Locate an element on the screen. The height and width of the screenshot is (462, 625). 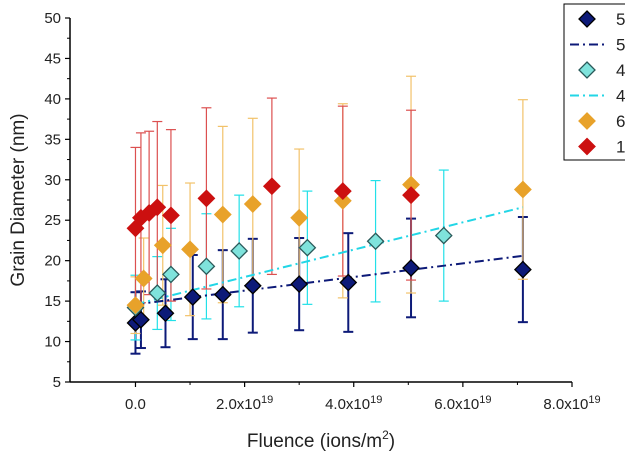
y-tick-label: 50 is located at coordinates (52, 18).